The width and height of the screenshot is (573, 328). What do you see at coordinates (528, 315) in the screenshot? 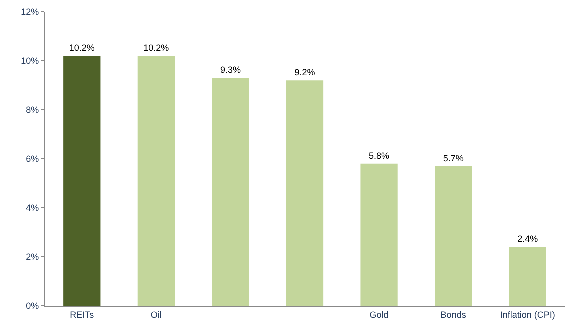
I see `x-tick-label: Inflation (CPI)` at bounding box center [528, 315].